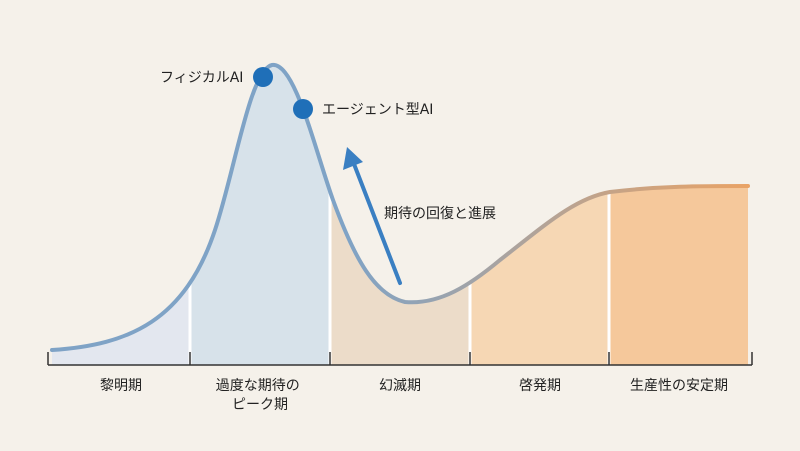  What do you see at coordinates (260, 395) in the screenshot?
I see `phase-label-2: 過度な期待の ピーク期` at bounding box center [260, 395].